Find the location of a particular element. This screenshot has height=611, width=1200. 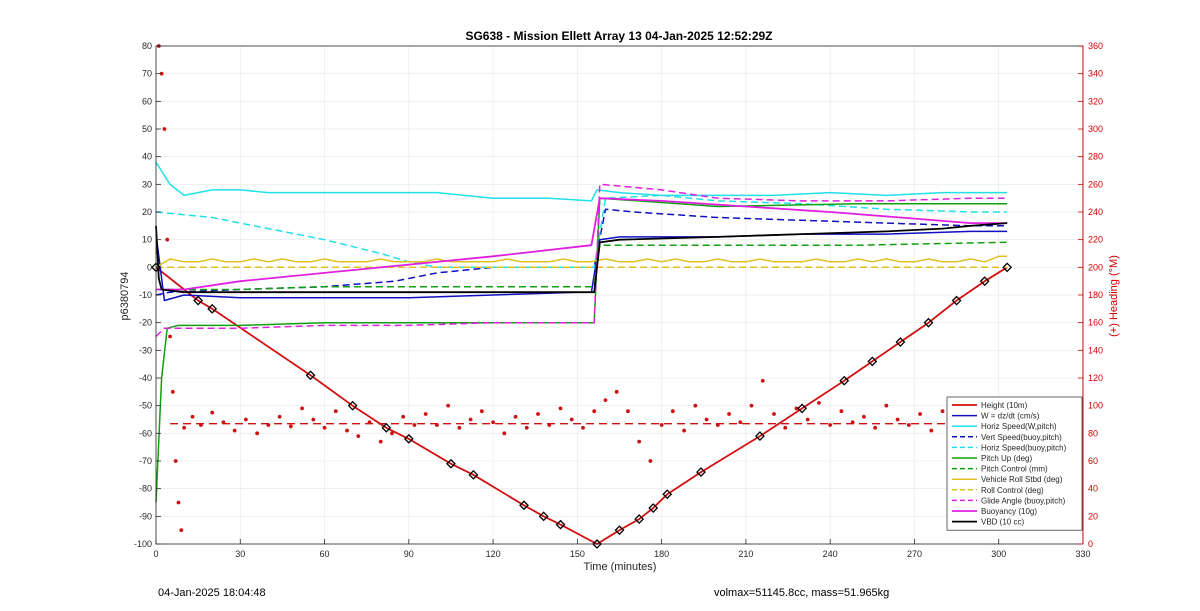

y2-tick-label: 0 is located at coordinates (1090, 544).